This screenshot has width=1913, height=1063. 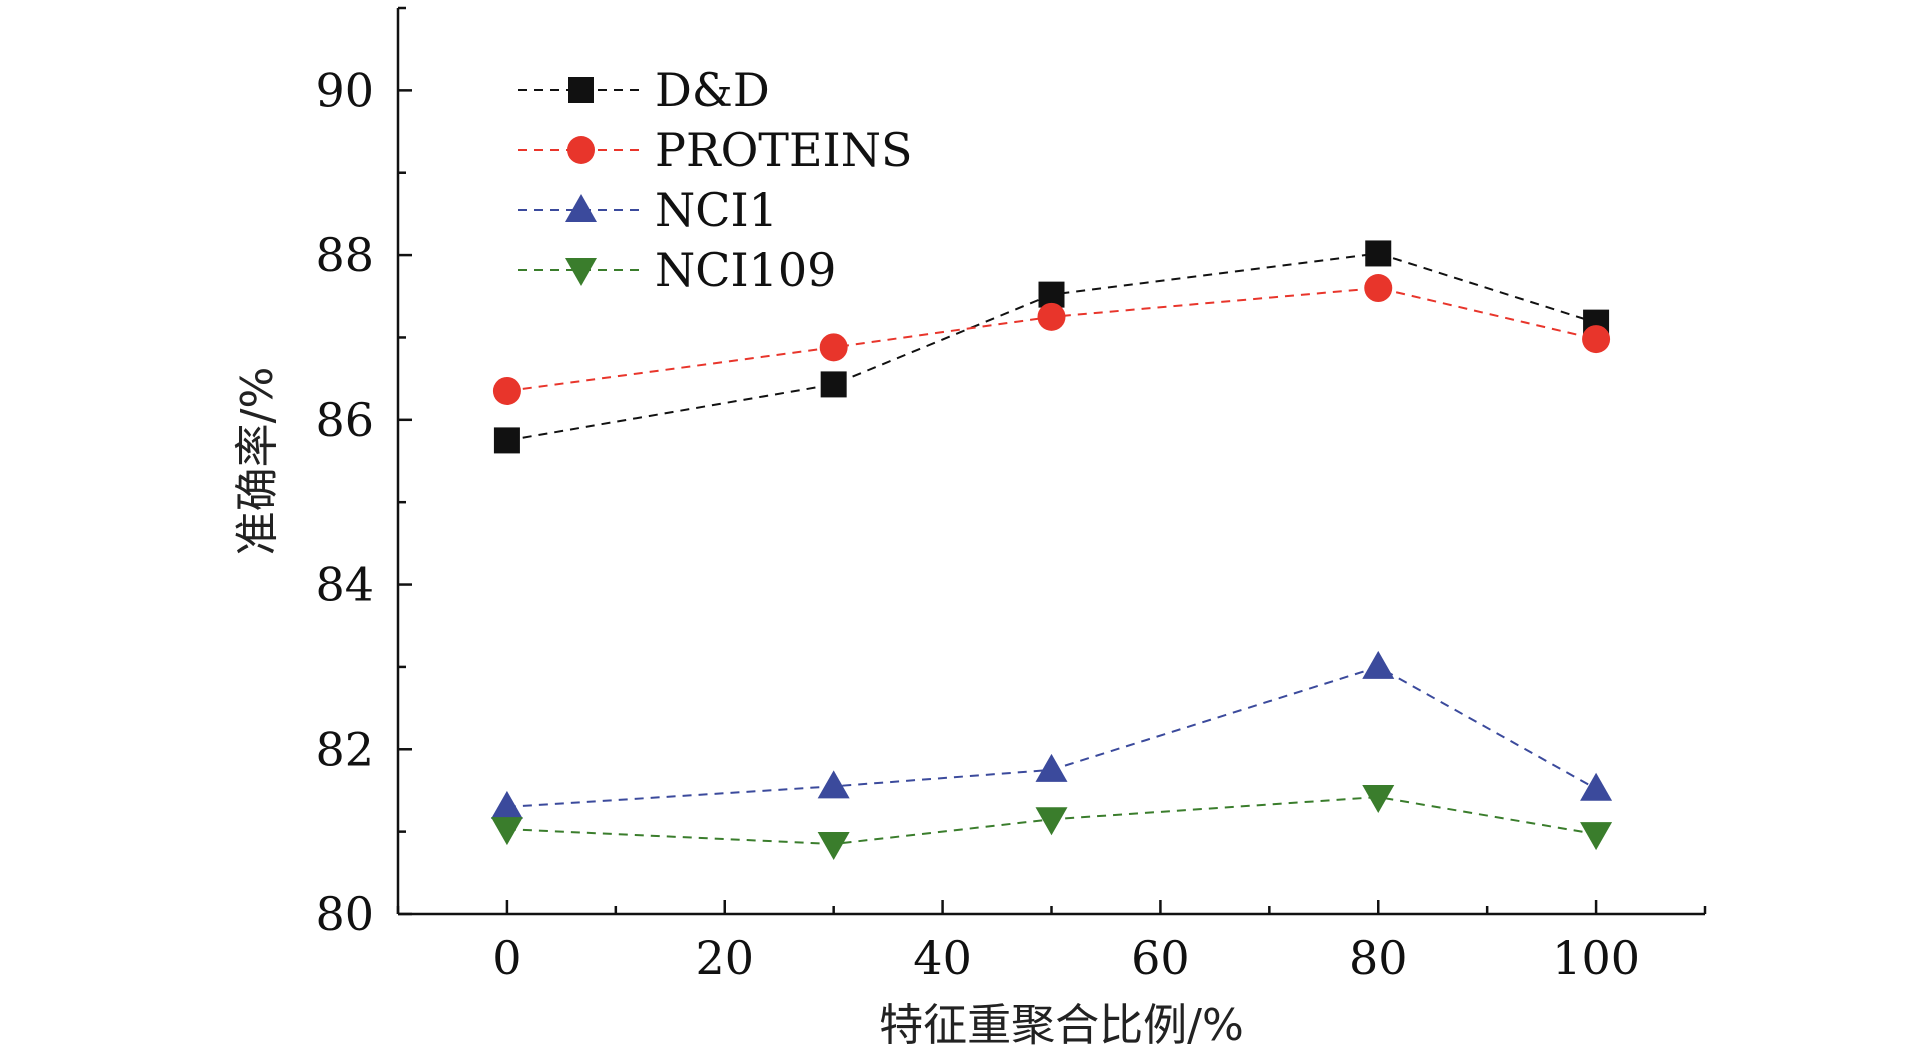 I want to click on legend-item: PROTEINS, so click(x=715, y=150).